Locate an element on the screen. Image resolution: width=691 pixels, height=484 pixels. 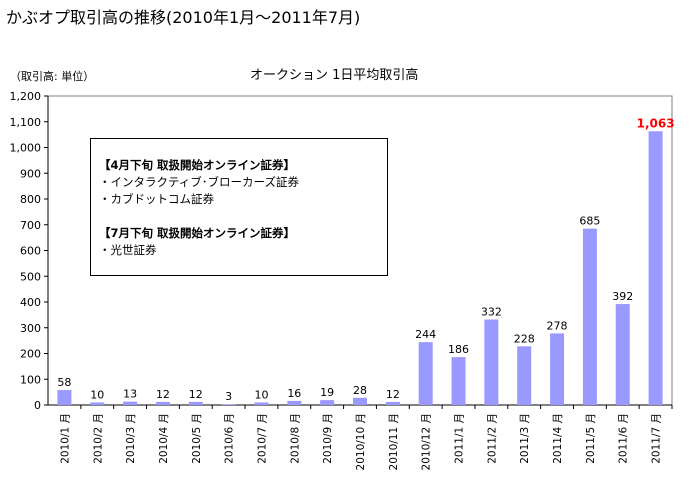
y-tick-label: 400 is located at coordinates (30, 302).